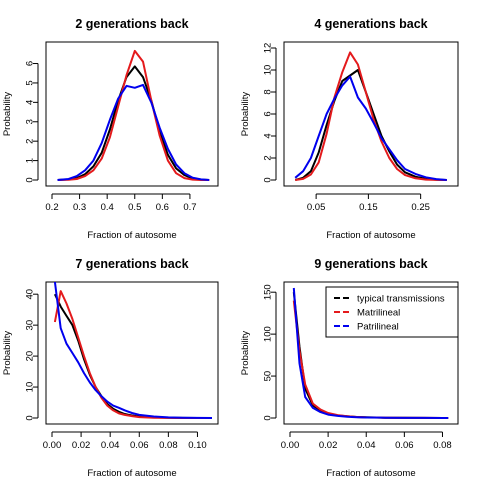 The image size is (480, 480). What do you see at coordinates (162, 207) in the screenshot?
I see `x-tick-label: 0.6` at bounding box center [162, 207].